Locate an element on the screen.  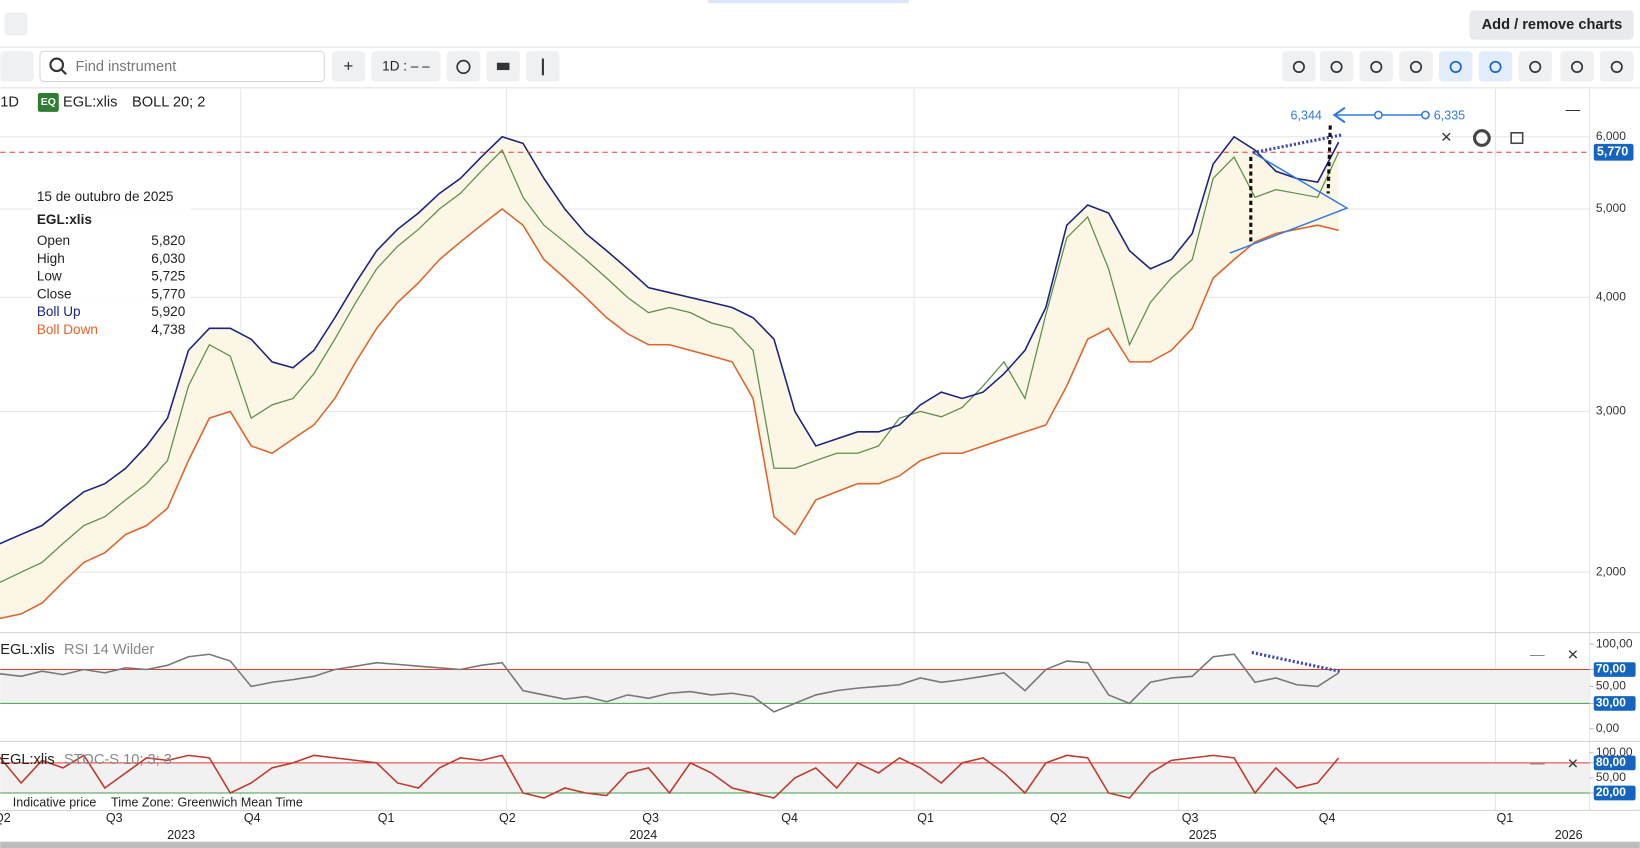
price-note: Indicative price is located at coordinates (55, 802).